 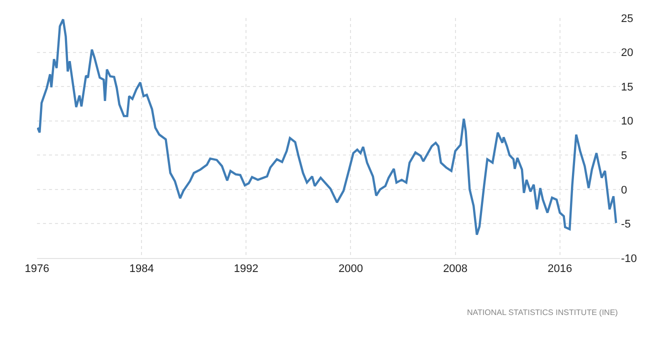 I want to click on x-tick-label: 2016, so click(x=560, y=269).